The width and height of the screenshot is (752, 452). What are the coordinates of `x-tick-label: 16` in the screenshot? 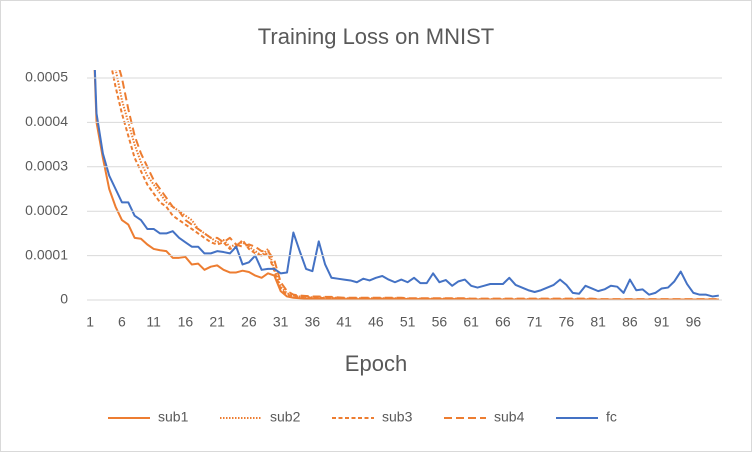 It's located at (186, 322).